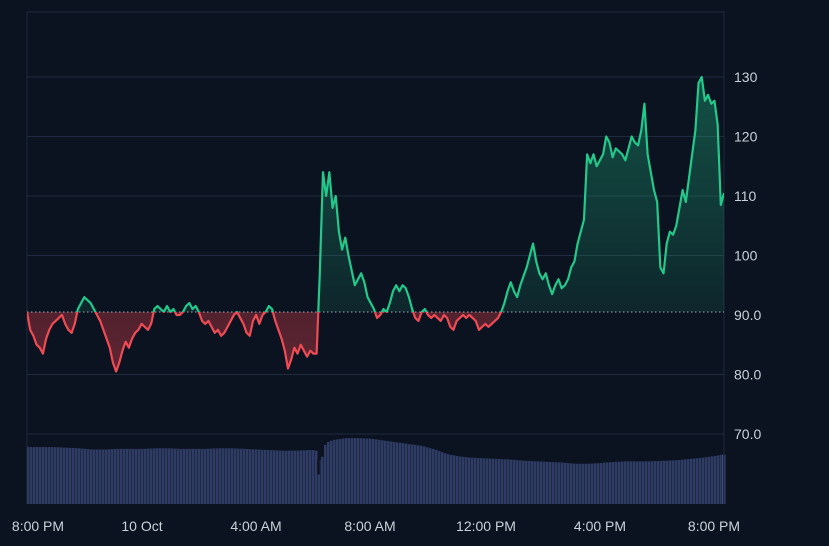 This screenshot has width=829, height=546. I want to click on x-tick-label: 4:00 AM, so click(255, 526).